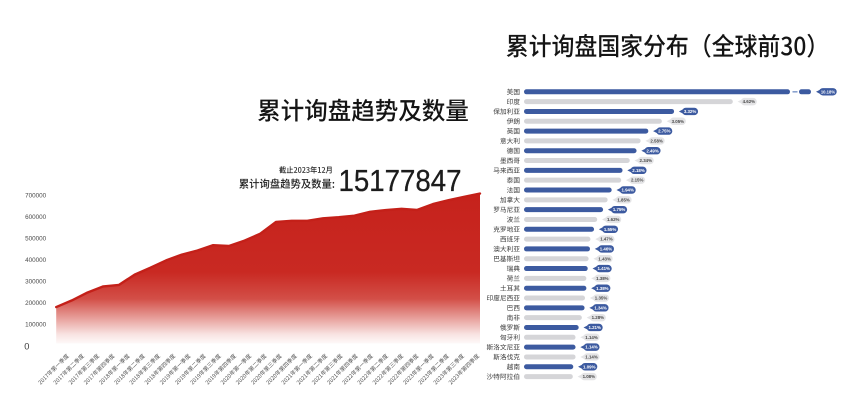 The image size is (852, 411). I want to click on svg-text: 1.08%, so click(589, 376).